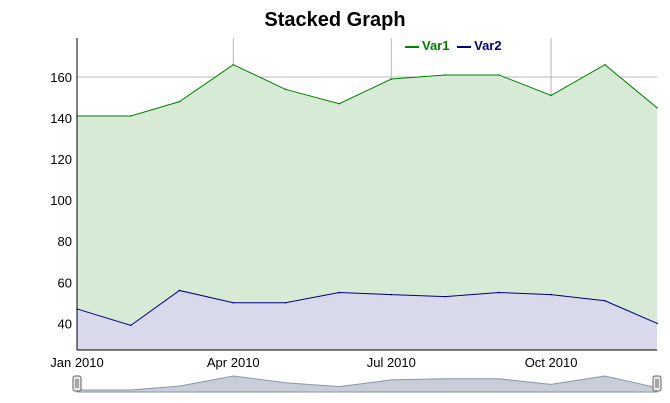  Describe the element at coordinates (233, 362) in the screenshot. I see `x-tick-label: Apr 2010` at that location.